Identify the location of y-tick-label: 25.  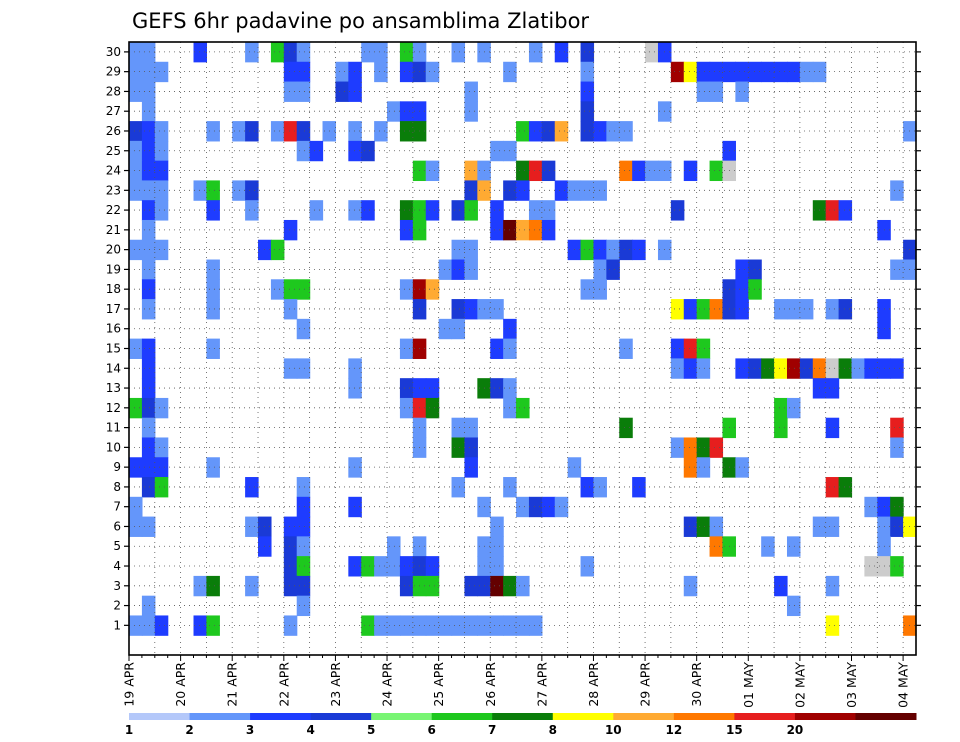
(113, 151).